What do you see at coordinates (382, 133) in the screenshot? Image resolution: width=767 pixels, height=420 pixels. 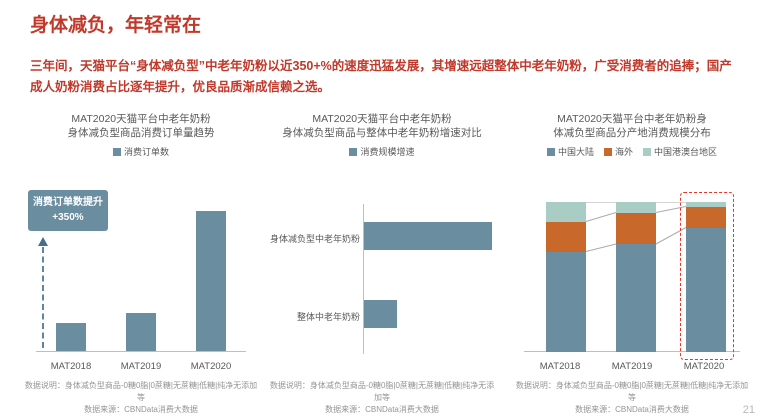 I see `chart-title-line2: 身体减负型商品与整体中老年奶粉增速对比` at bounding box center [382, 133].